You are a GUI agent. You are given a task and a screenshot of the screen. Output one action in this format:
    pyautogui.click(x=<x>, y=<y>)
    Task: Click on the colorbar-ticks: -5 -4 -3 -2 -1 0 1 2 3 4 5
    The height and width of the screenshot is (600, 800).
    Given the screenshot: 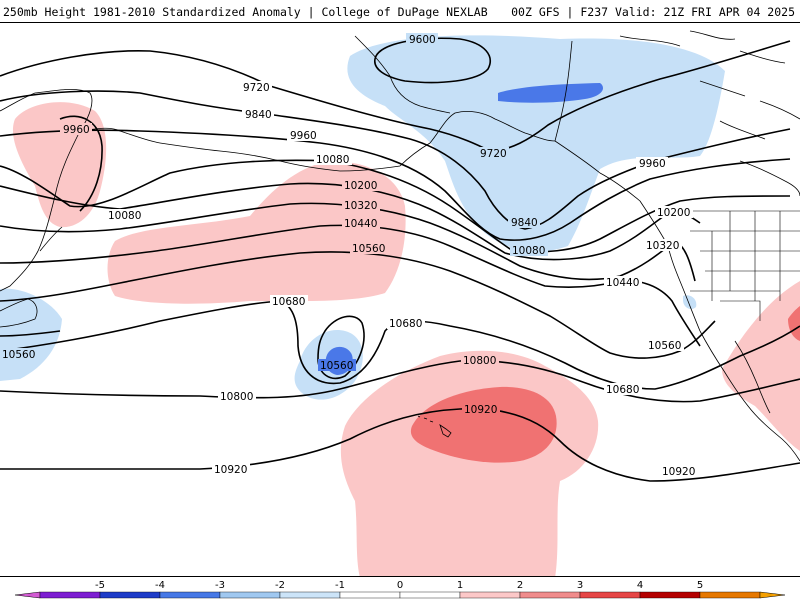 What is the action you would take?
    pyautogui.click(x=399, y=585)
    